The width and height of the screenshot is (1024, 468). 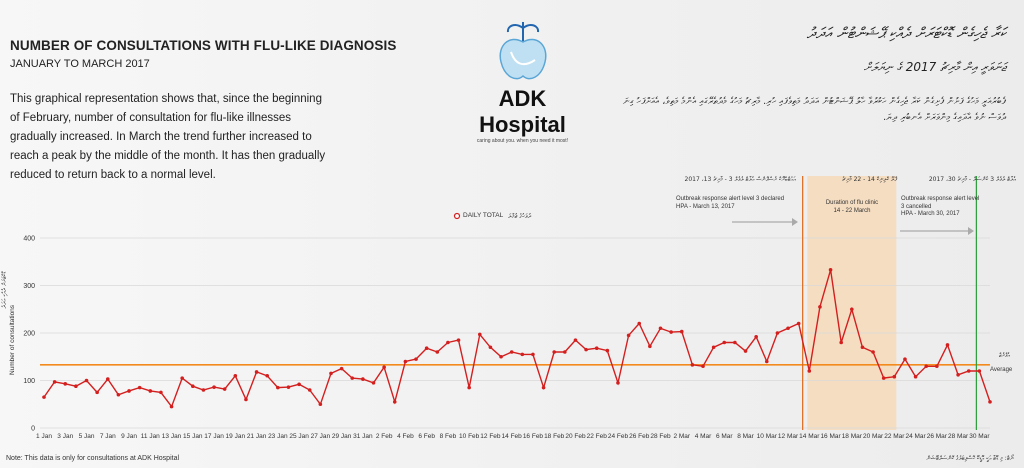 I want to click on average-label-dv: އެވްރެޖް, so click(x=1004, y=355).